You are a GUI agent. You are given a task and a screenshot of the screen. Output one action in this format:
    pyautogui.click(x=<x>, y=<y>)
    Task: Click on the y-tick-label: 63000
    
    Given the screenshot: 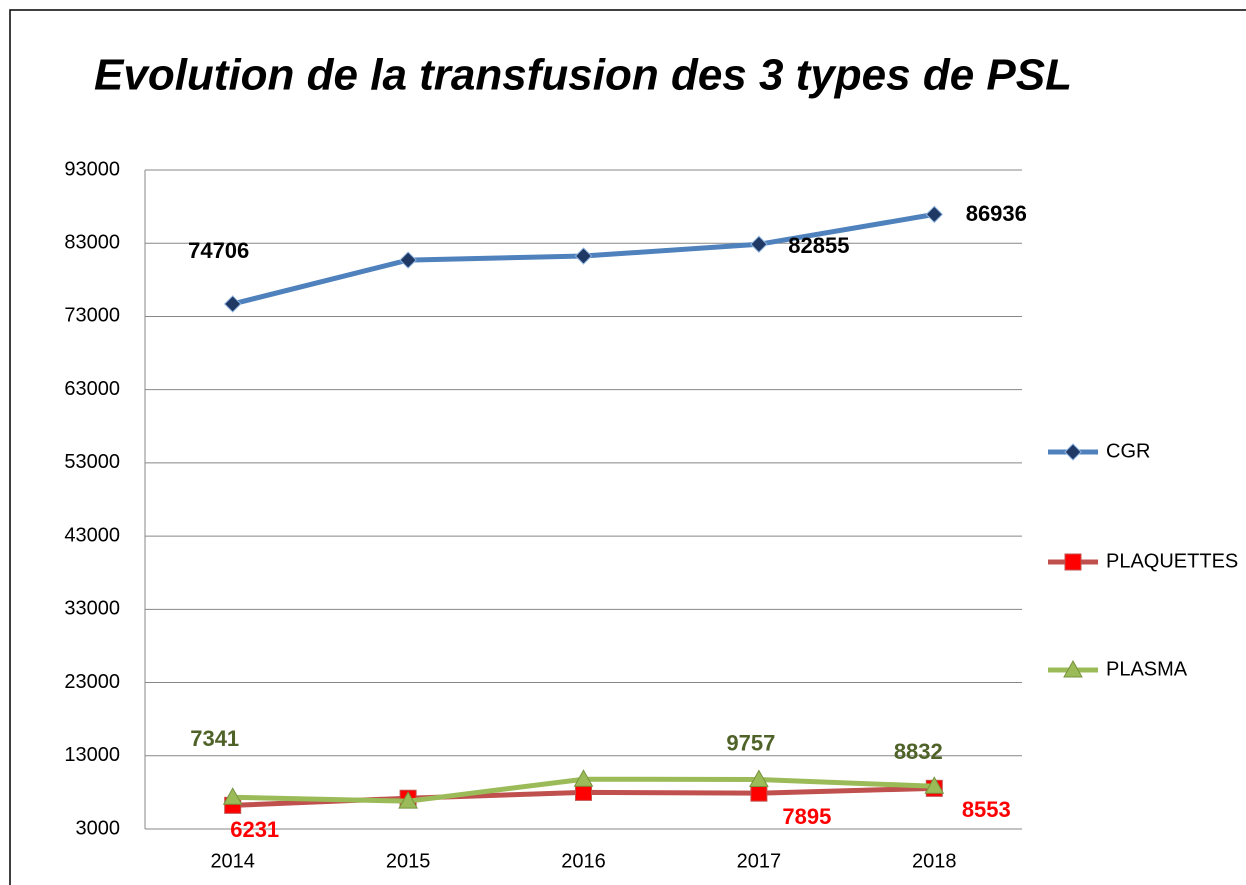 What is the action you would take?
    pyautogui.click(x=92, y=389)
    